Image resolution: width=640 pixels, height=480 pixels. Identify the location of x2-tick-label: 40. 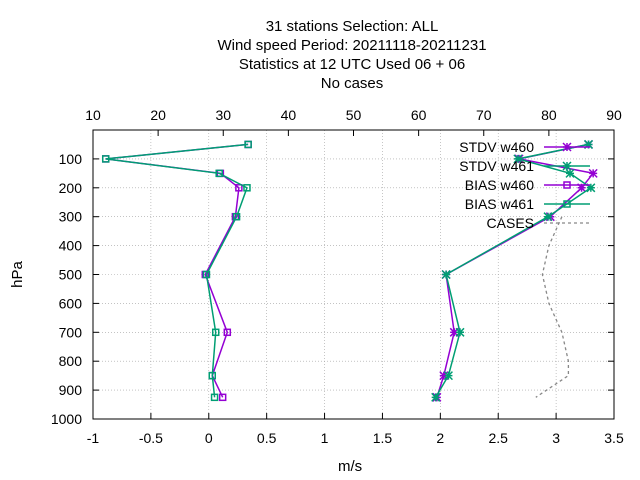
(289, 115).